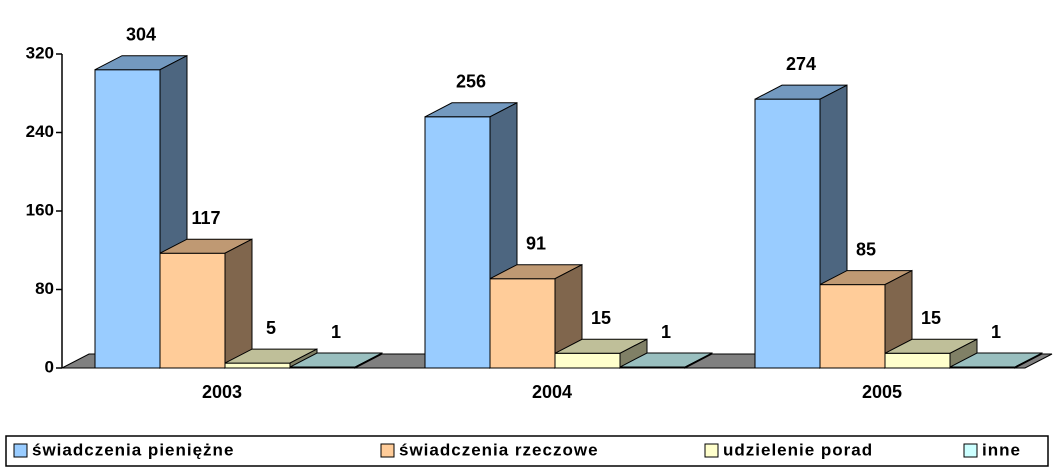 Image resolution: width=1054 pixels, height=470 pixels. What do you see at coordinates (882, 392) in the screenshot?
I see `x-tick-label: 2005` at bounding box center [882, 392].